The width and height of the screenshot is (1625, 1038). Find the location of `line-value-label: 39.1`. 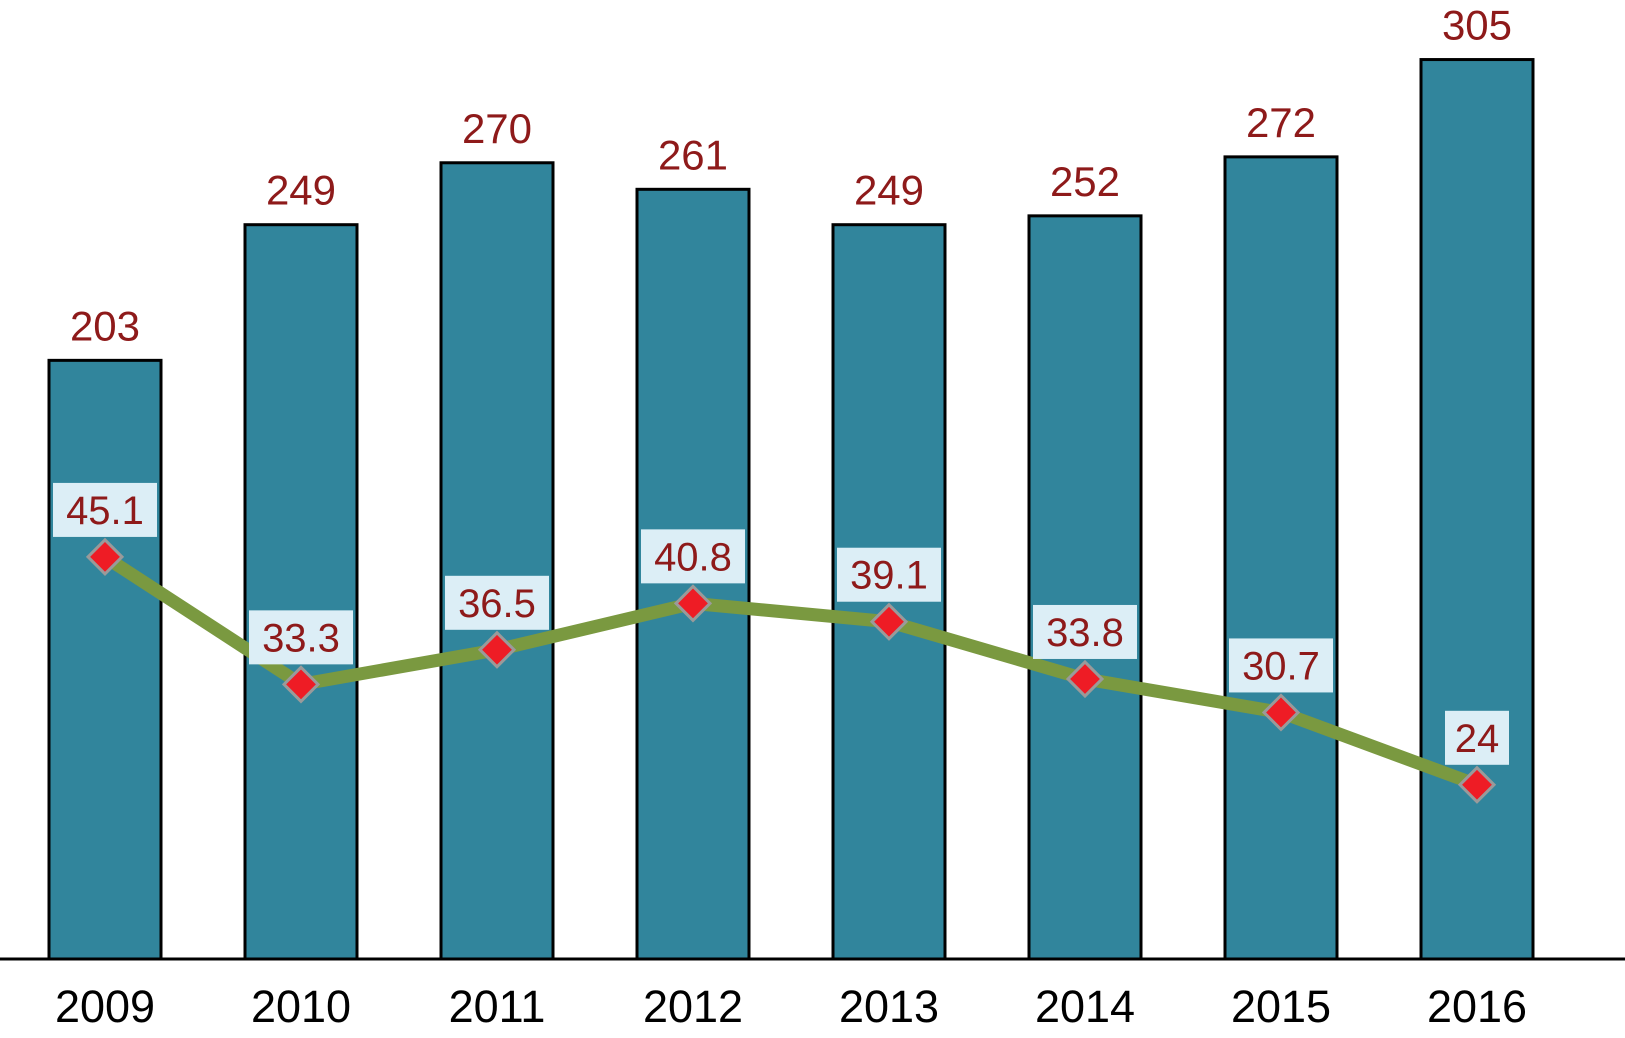

line-value-label: 39.1 is located at coordinates (889, 576).